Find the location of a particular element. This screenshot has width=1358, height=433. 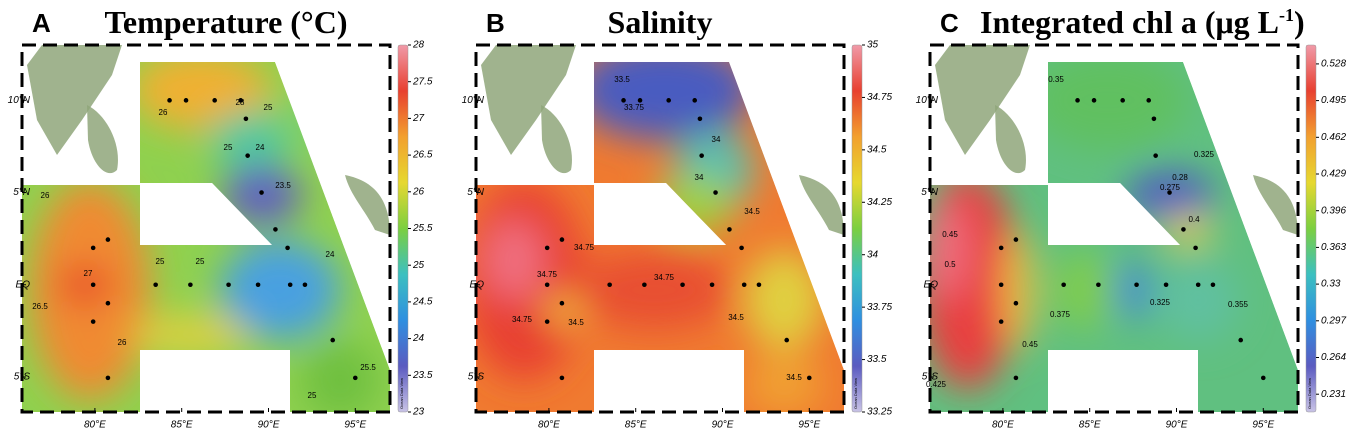

colorbar-tick-label: 28 is located at coordinates (418, 45).